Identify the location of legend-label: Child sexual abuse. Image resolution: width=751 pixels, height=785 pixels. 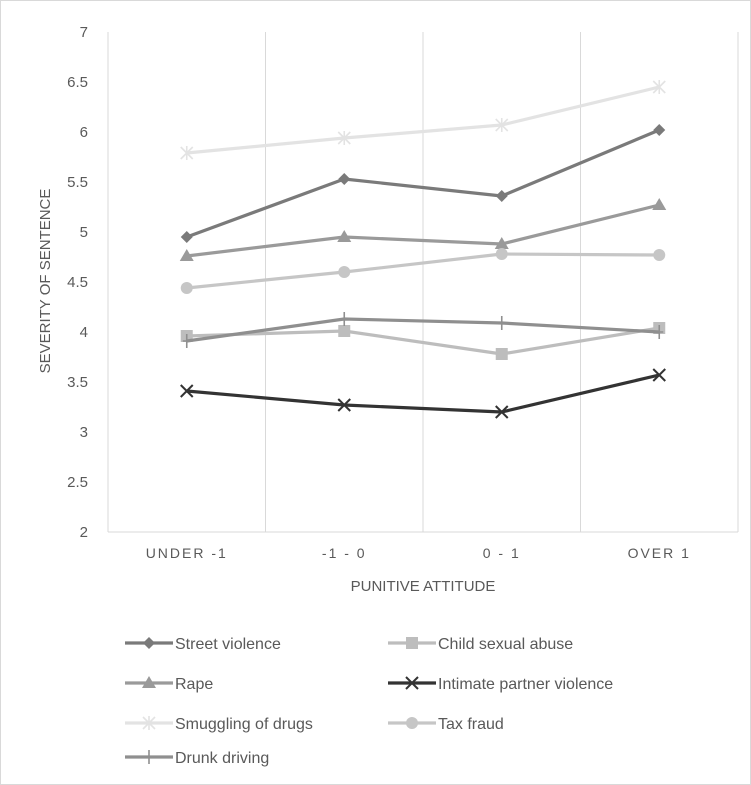
(505, 644).